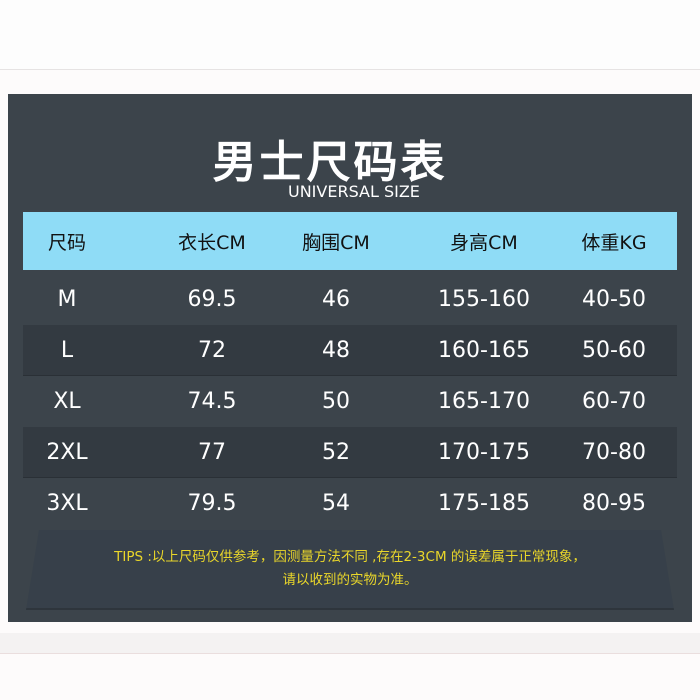  Describe the element at coordinates (336, 350) in the screenshot. I see `table-cell: 48` at that location.